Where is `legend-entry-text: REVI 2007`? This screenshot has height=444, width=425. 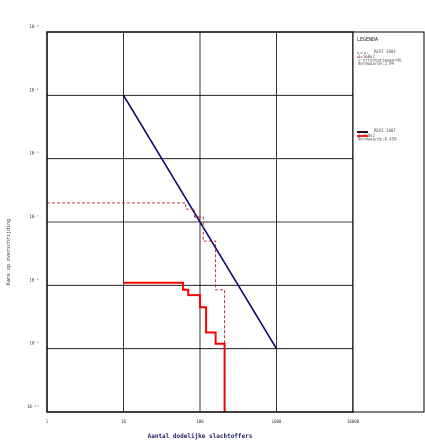 legend-entry-text: REVI 2007 is located at coordinates (385, 130).